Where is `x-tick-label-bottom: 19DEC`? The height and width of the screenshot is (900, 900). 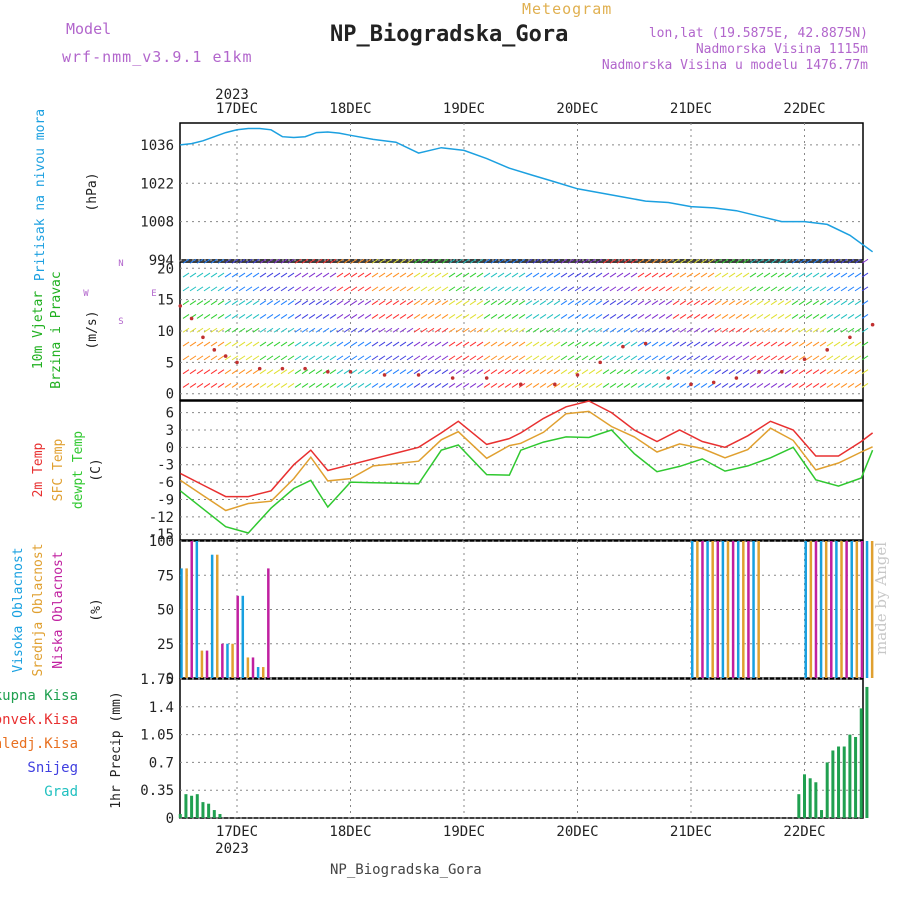
x-tick-label-bottom: 19DEC is located at coordinates (464, 832).